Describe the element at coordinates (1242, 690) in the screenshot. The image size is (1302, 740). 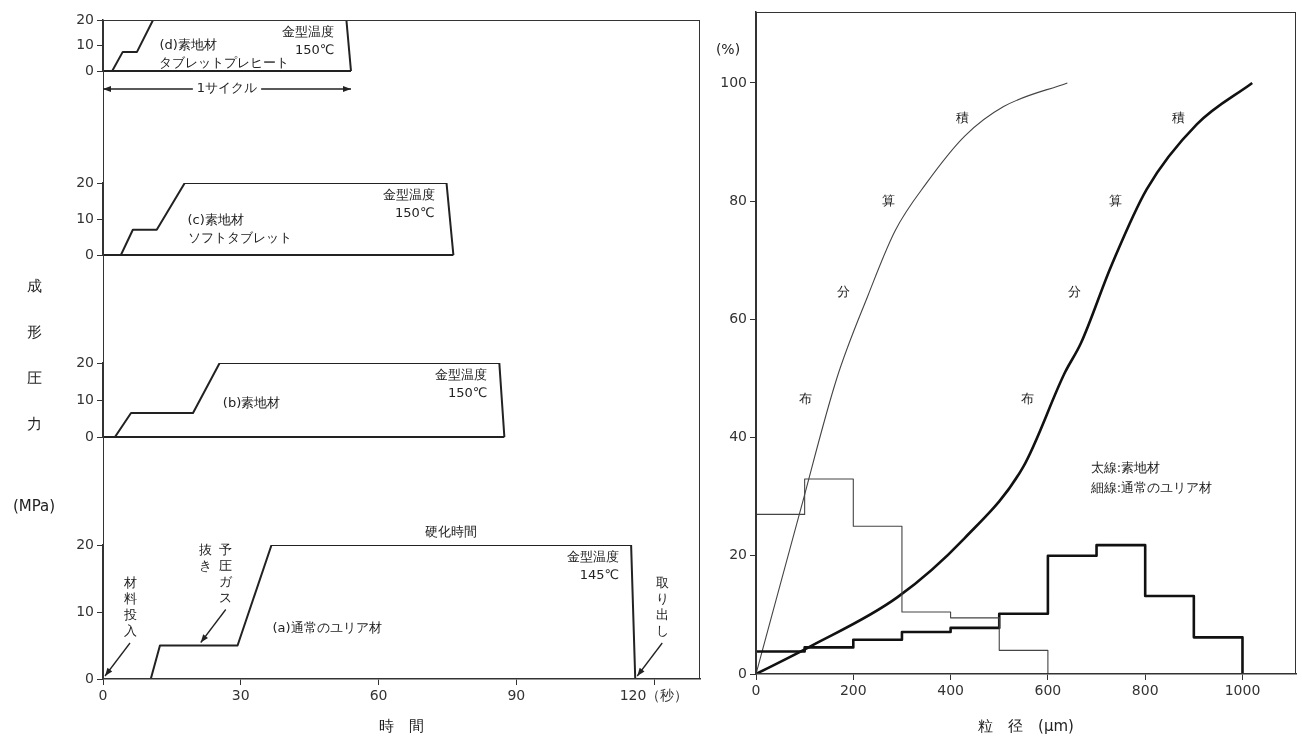
I see `x-tick-label: 1000` at that location.